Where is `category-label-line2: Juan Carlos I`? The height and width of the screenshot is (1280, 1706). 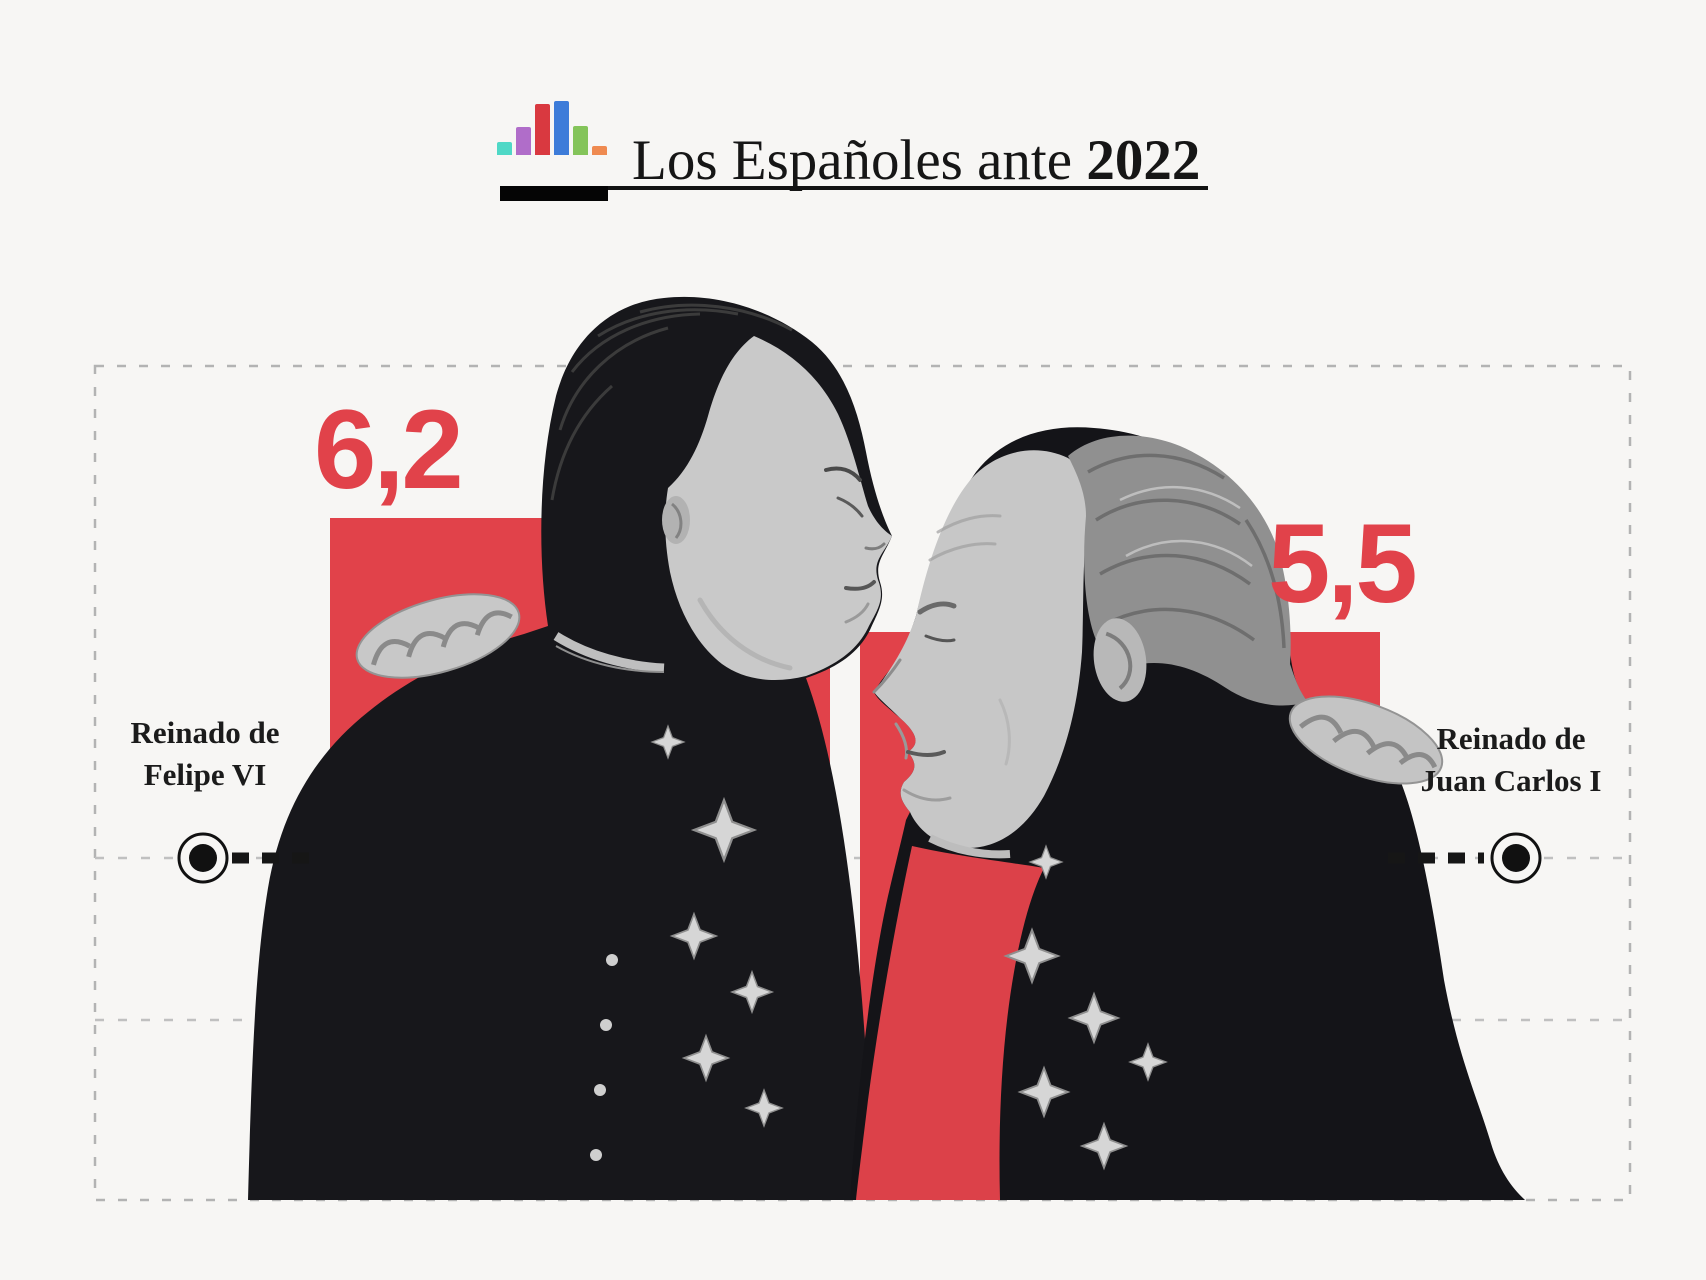 category-label-line2: Juan Carlos I is located at coordinates (1511, 780).